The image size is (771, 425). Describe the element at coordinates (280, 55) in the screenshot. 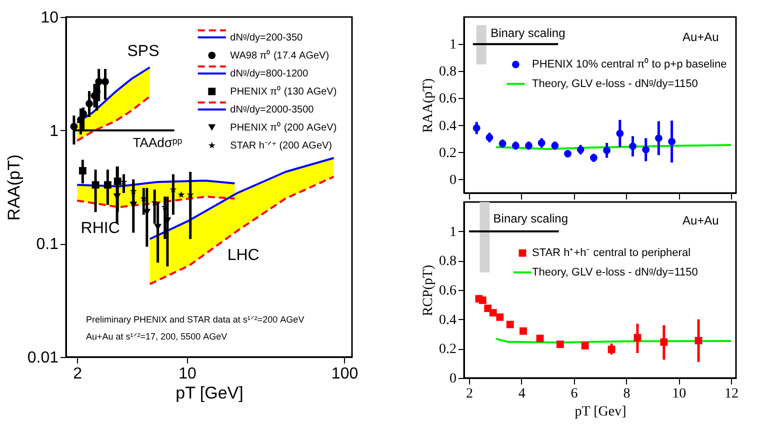

I see `legend-label: WA98 π⁰ (17.4 AGeV)` at that location.